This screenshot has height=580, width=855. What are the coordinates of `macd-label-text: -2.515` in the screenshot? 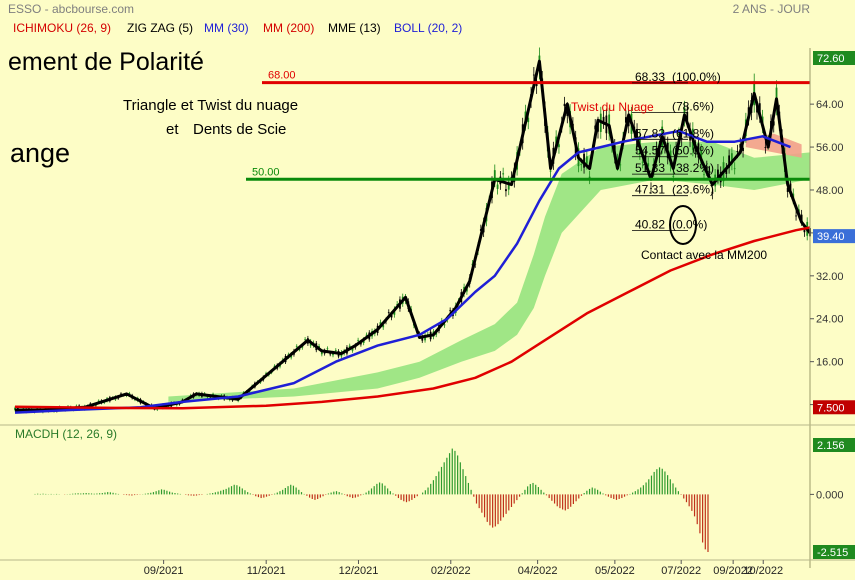 It's located at (832, 553).